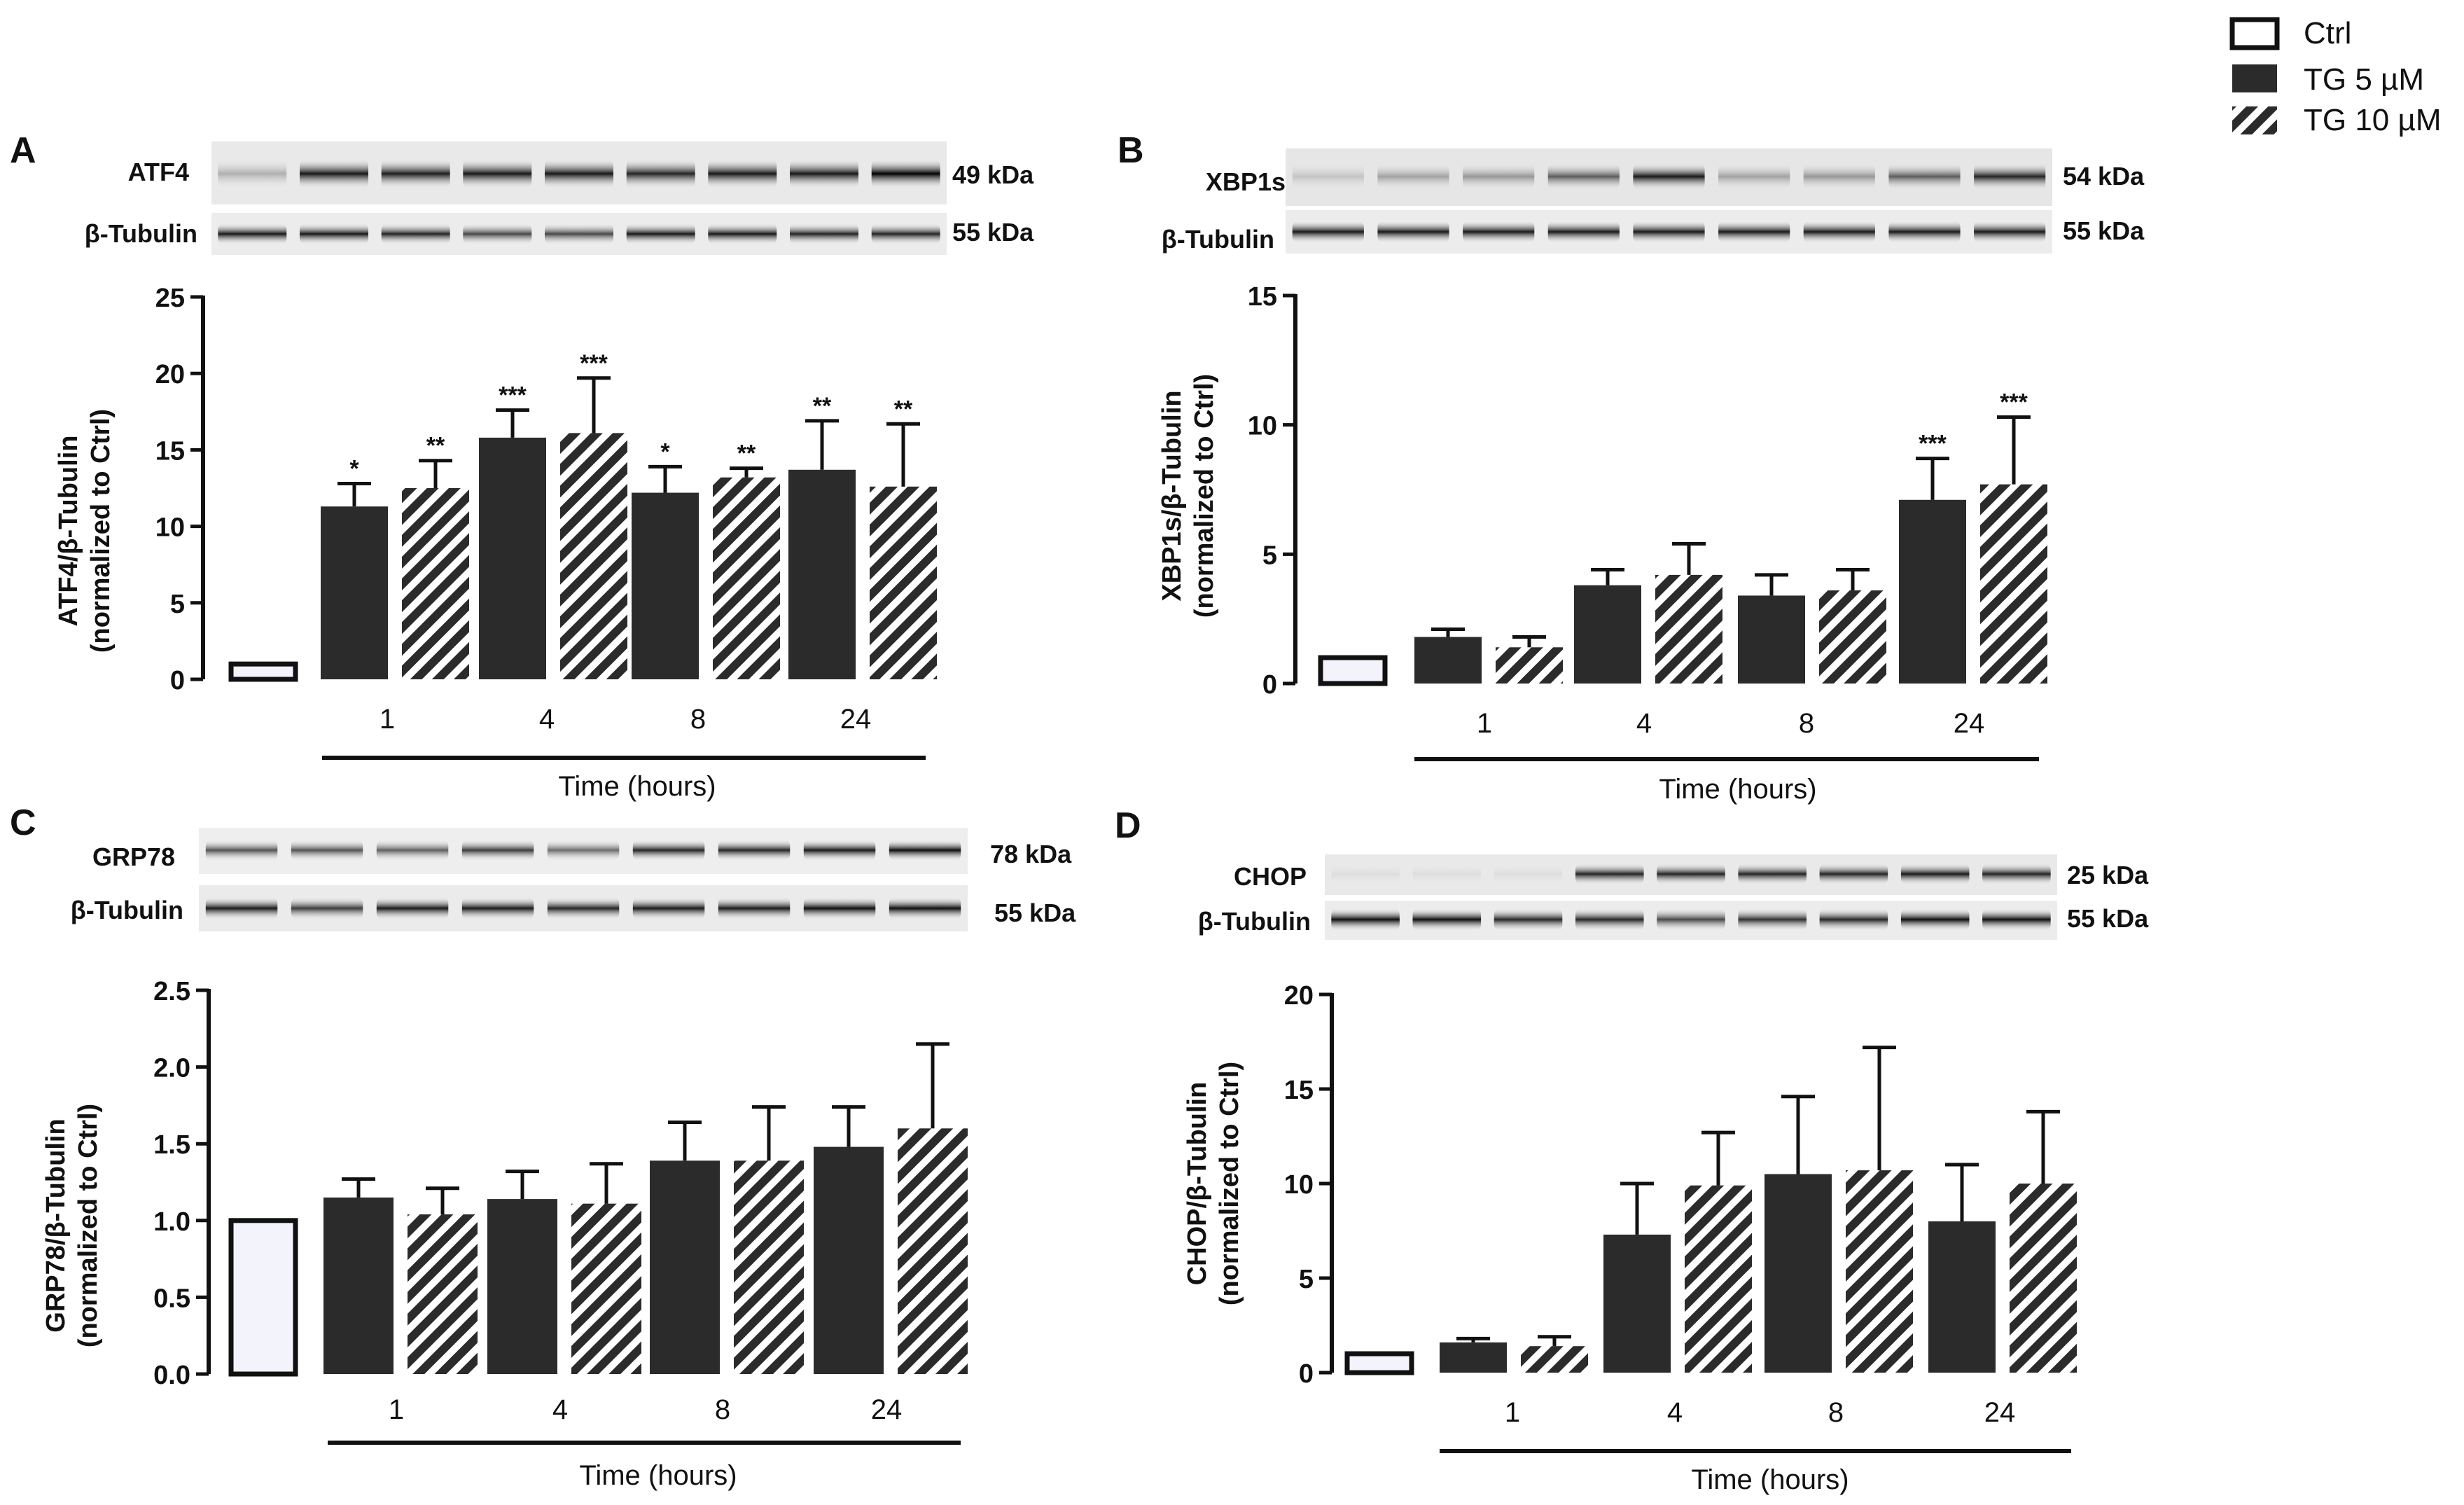  Describe the element at coordinates (89, 1225) in the screenshot. I see `ylabel-c-2: (normalized to Ctrl)` at that location.